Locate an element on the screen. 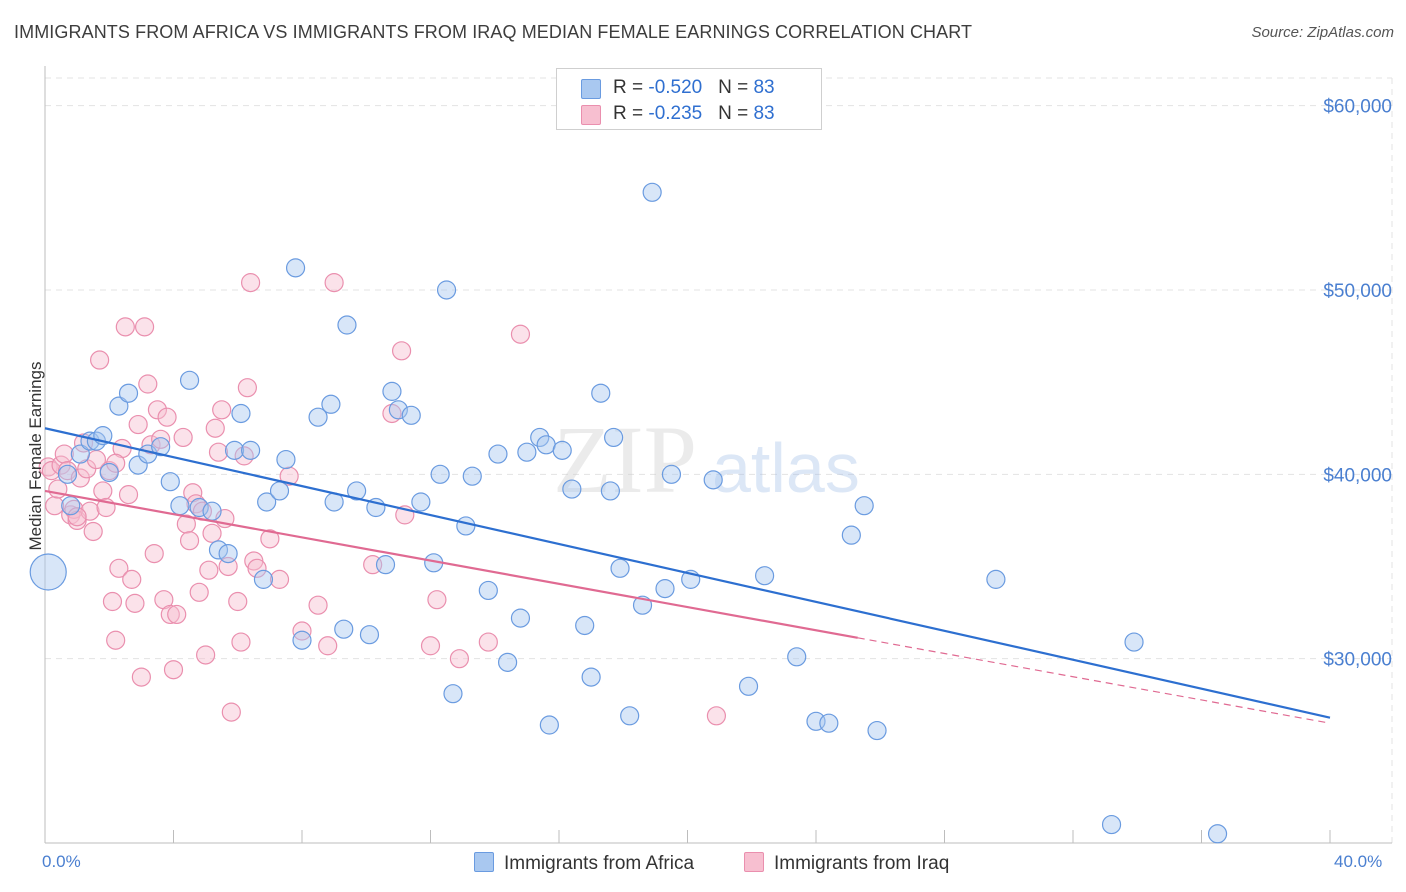 This screenshot has width=1406, height=892. legend-text-iraq: R = -0.235 N = 83 is located at coordinates (694, 114).